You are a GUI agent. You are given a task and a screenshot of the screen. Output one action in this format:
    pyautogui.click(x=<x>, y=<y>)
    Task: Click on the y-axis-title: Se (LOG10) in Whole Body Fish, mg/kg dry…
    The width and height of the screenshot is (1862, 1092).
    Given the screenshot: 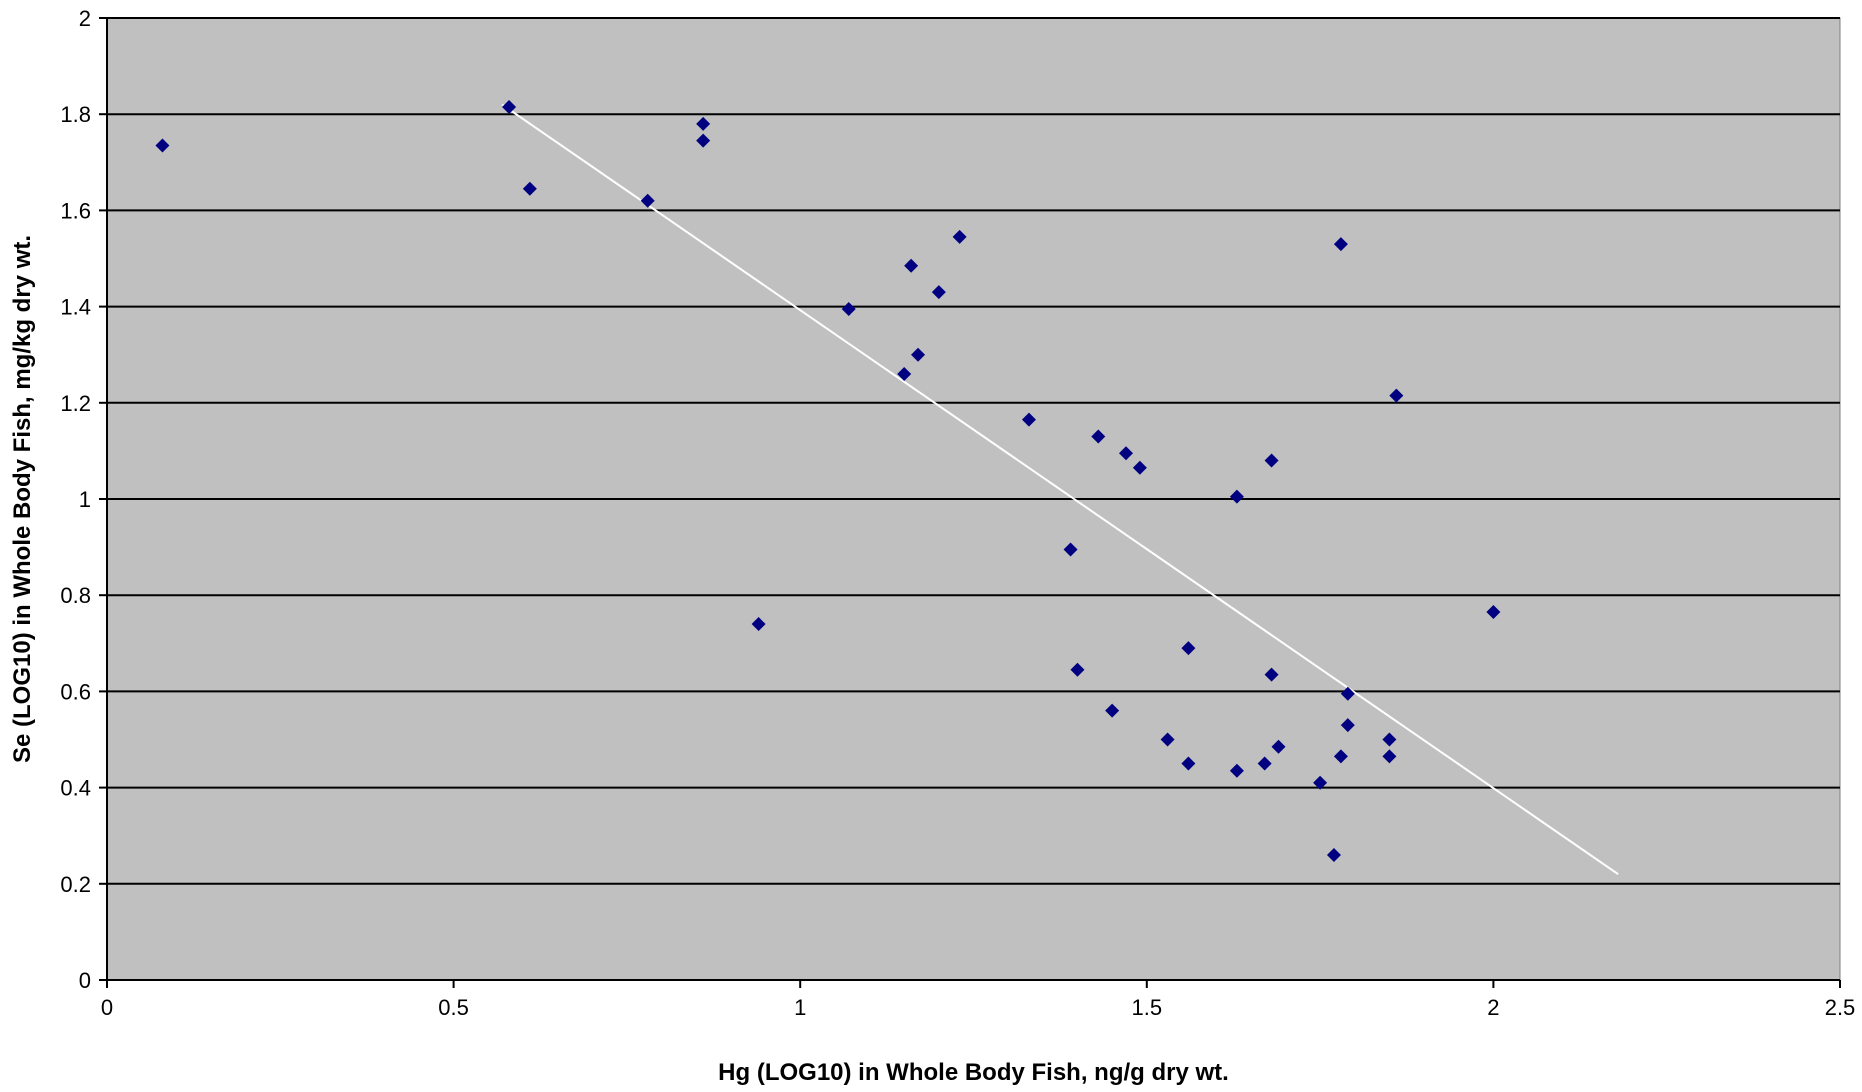 What is the action you would take?
    pyautogui.click(x=22, y=499)
    